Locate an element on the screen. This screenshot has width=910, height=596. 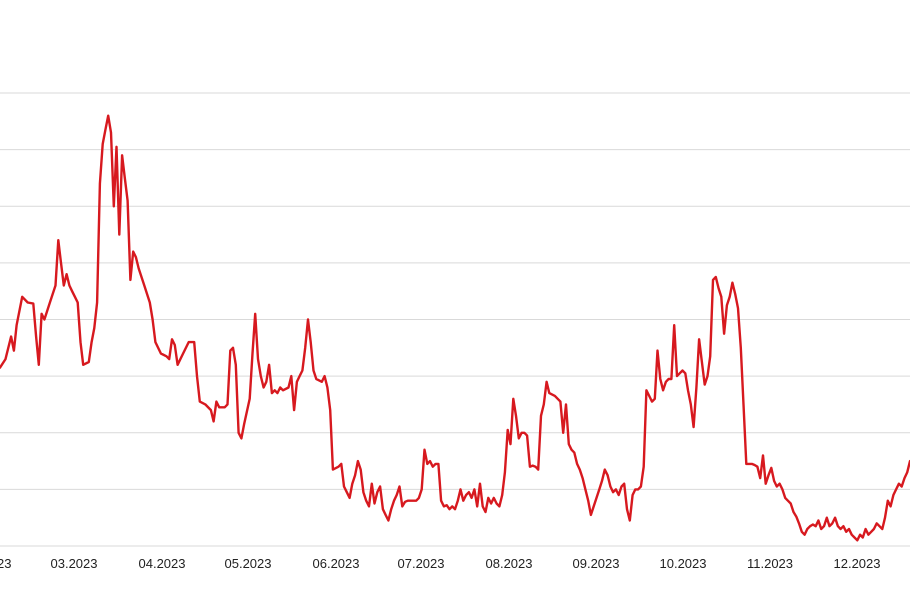
x-tick-label: 07.2023 is located at coordinates (421, 563).